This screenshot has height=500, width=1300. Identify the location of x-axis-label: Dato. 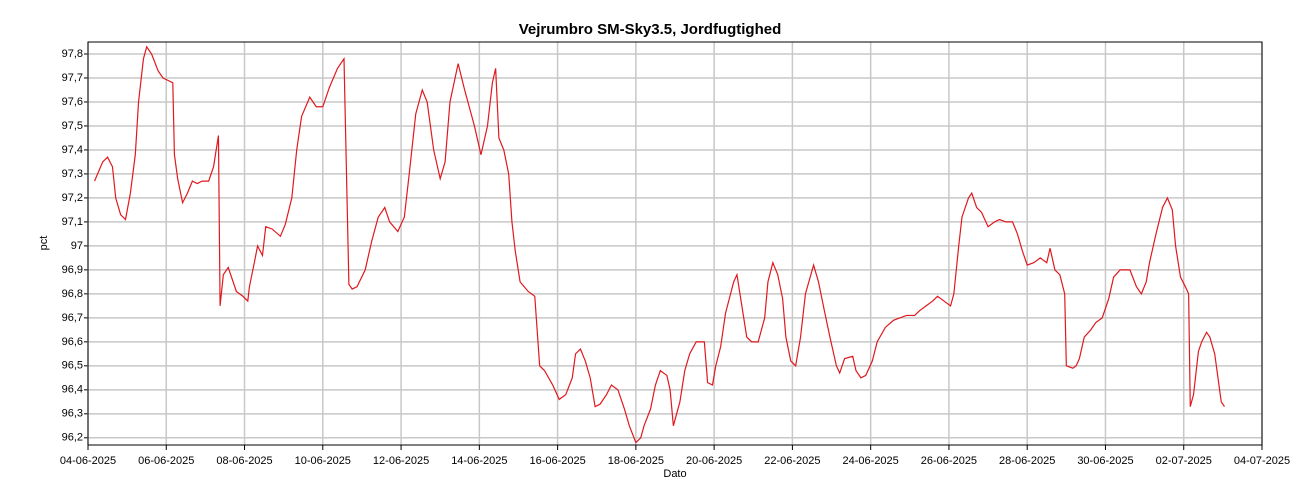
(674, 474).